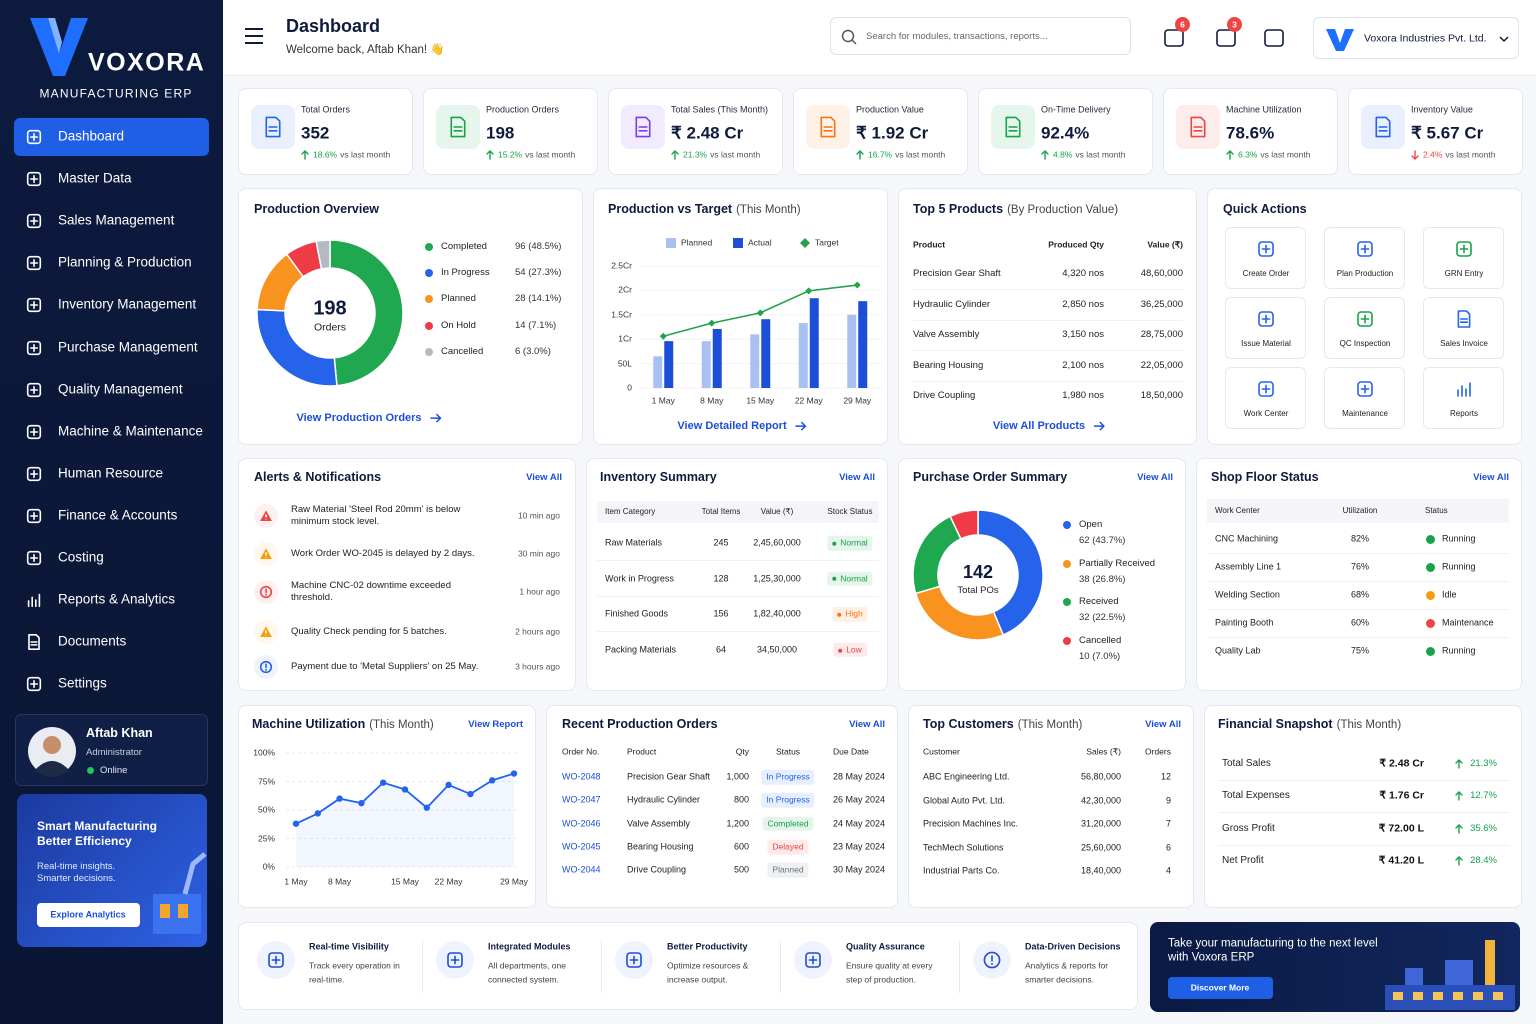  Describe the element at coordinates (180, 893) in the screenshot. I see `promo-illustration` at that location.